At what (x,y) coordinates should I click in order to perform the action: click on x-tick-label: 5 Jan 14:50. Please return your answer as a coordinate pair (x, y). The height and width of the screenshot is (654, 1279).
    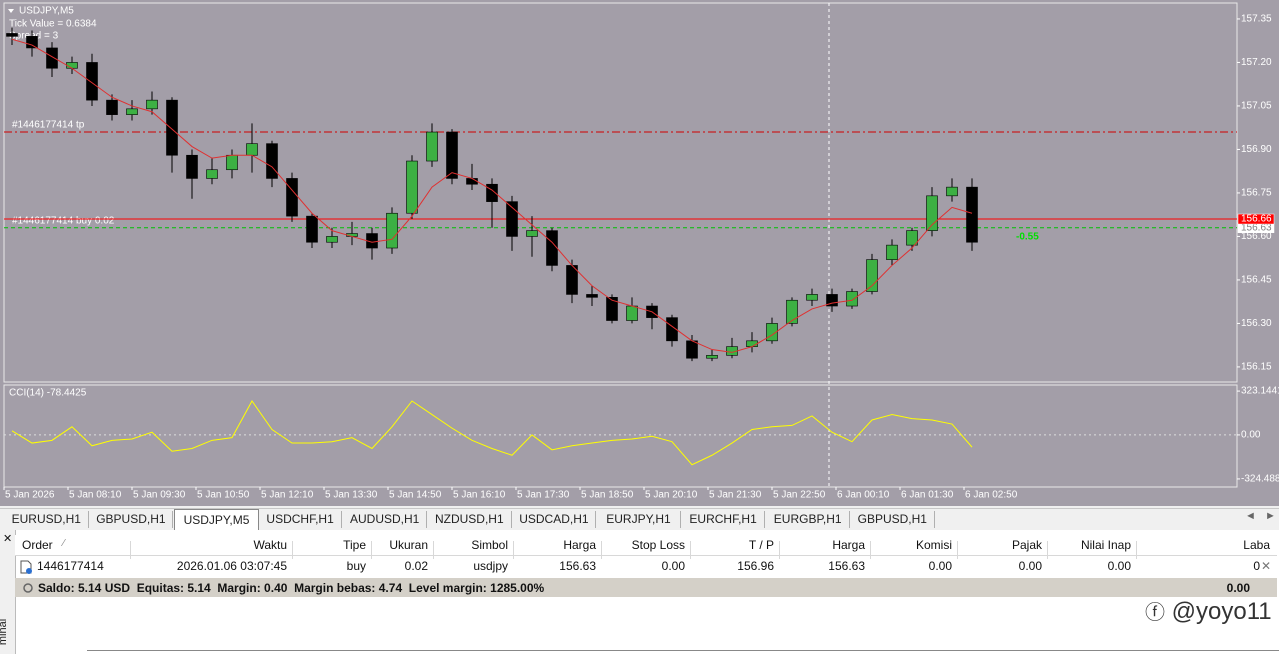
    Looking at the image, I should click on (415, 495).